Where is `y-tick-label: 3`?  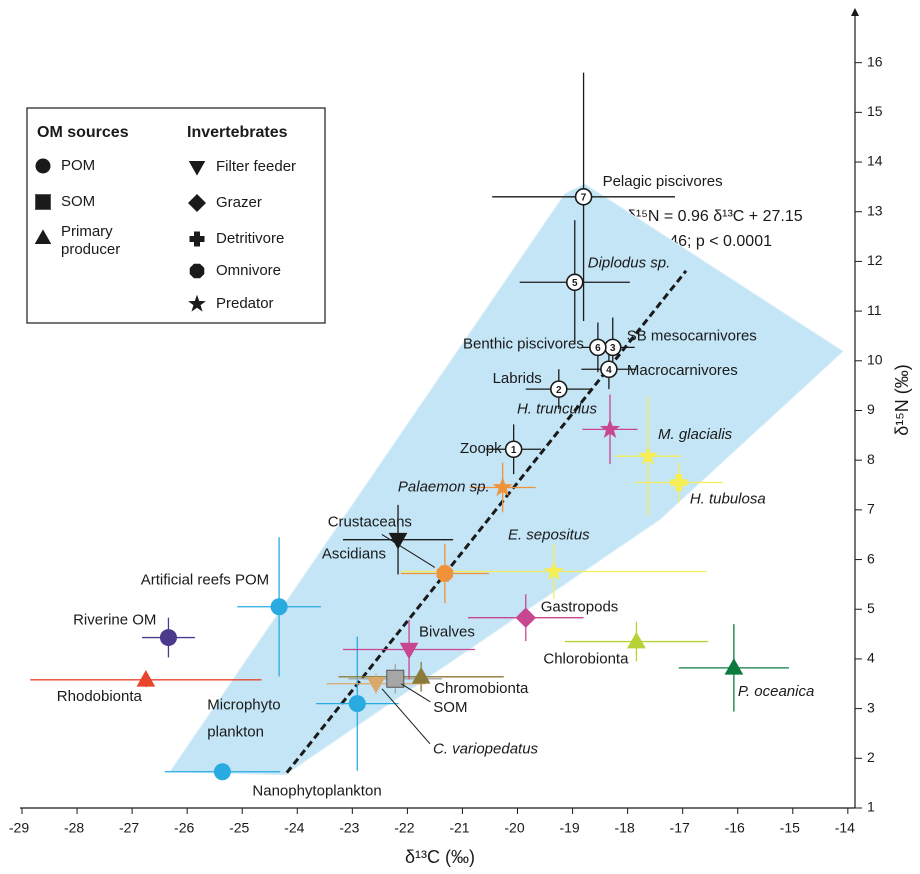 y-tick-label: 3 is located at coordinates (871, 707).